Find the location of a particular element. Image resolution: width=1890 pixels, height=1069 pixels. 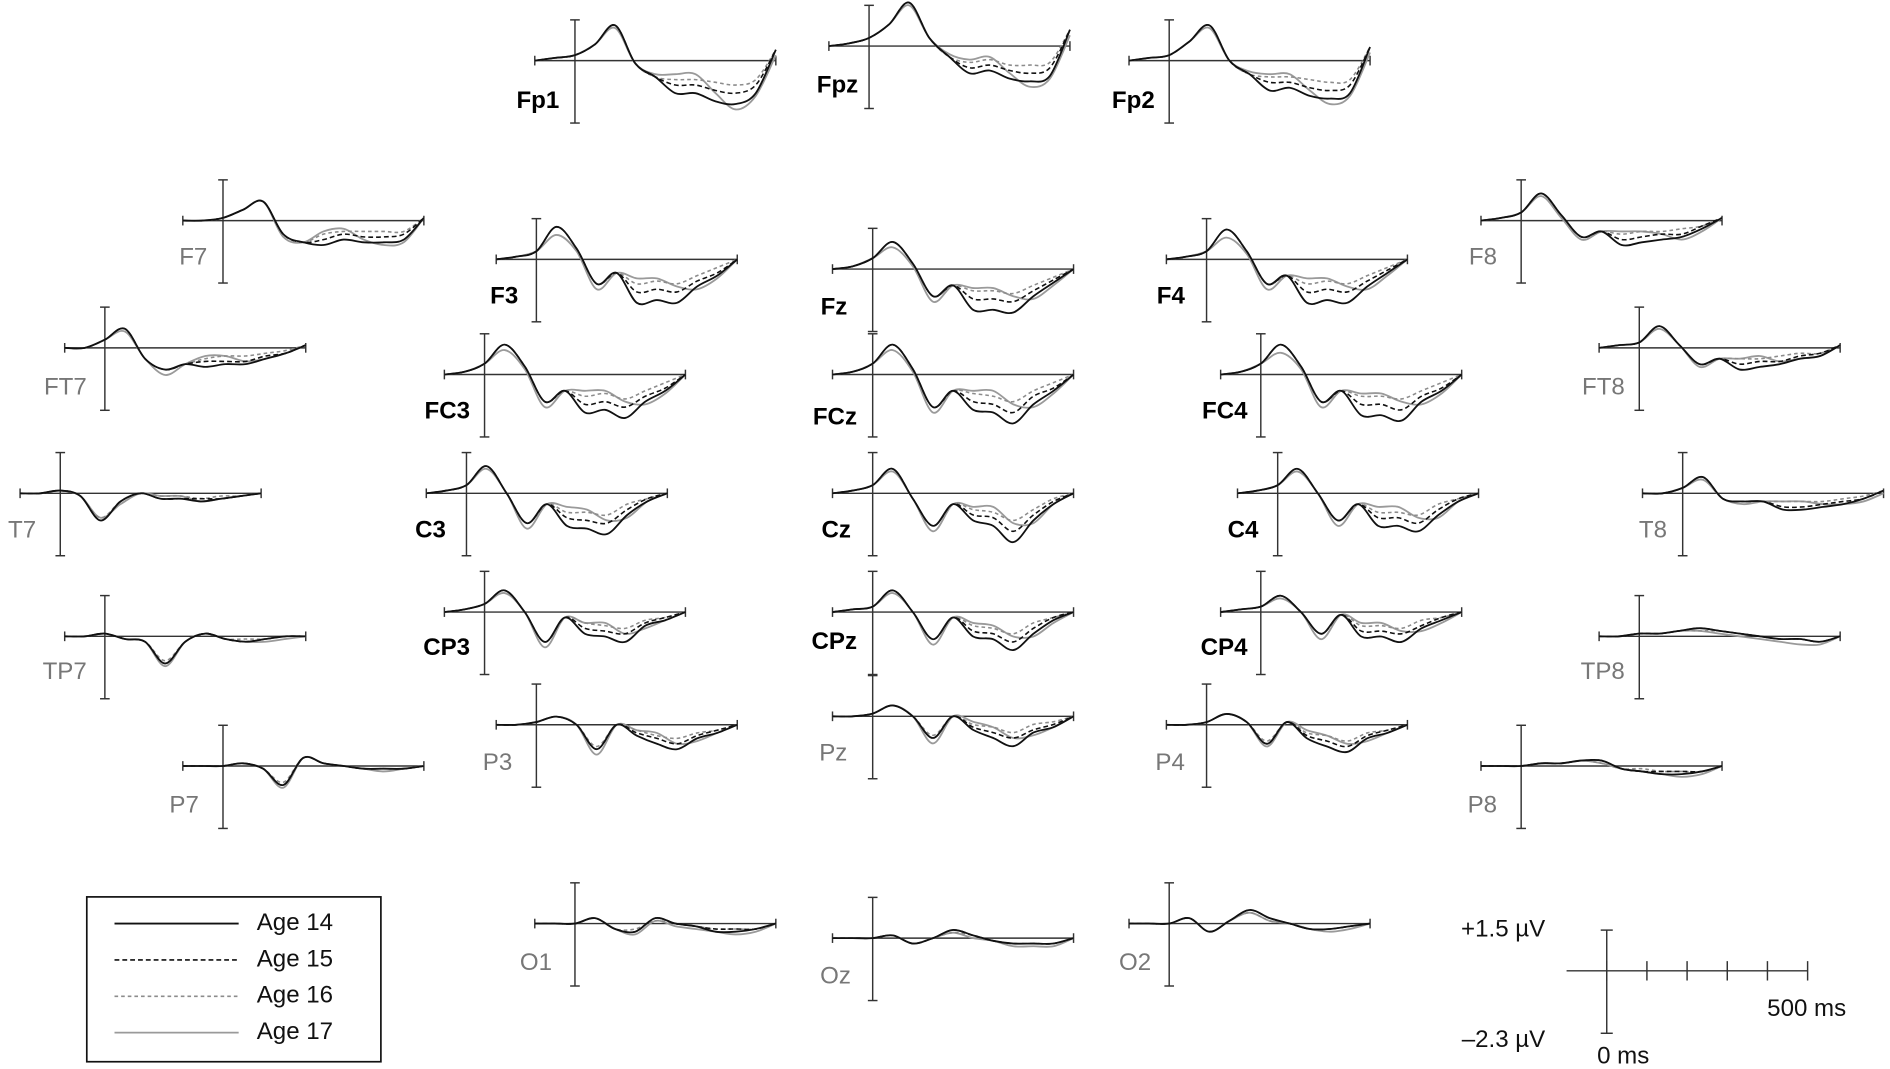

electrode-label: TP7 is located at coordinates (65, 671).